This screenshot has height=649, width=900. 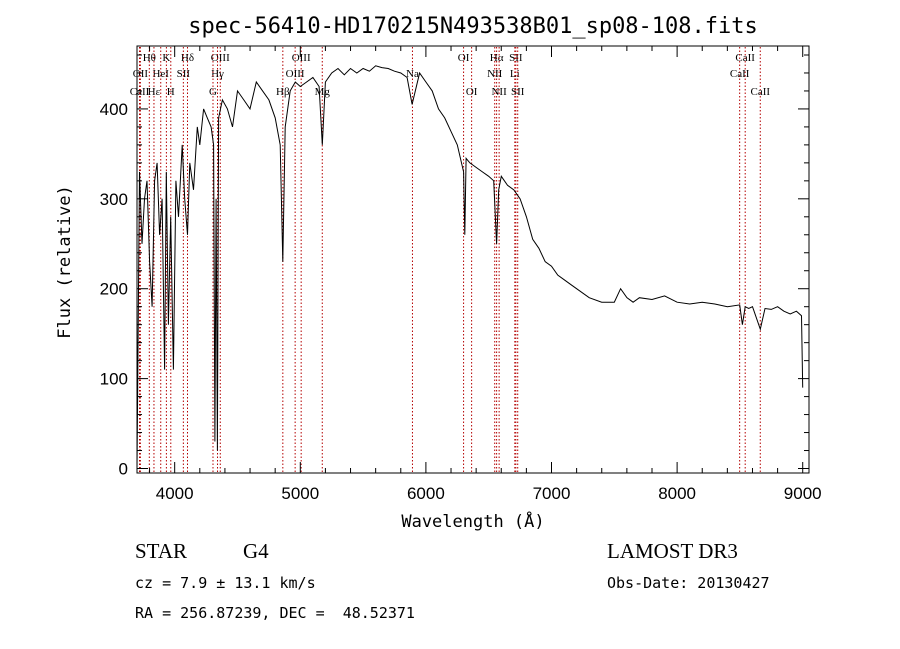 I want to click on marker-label-8: H, so click(x=171, y=92).